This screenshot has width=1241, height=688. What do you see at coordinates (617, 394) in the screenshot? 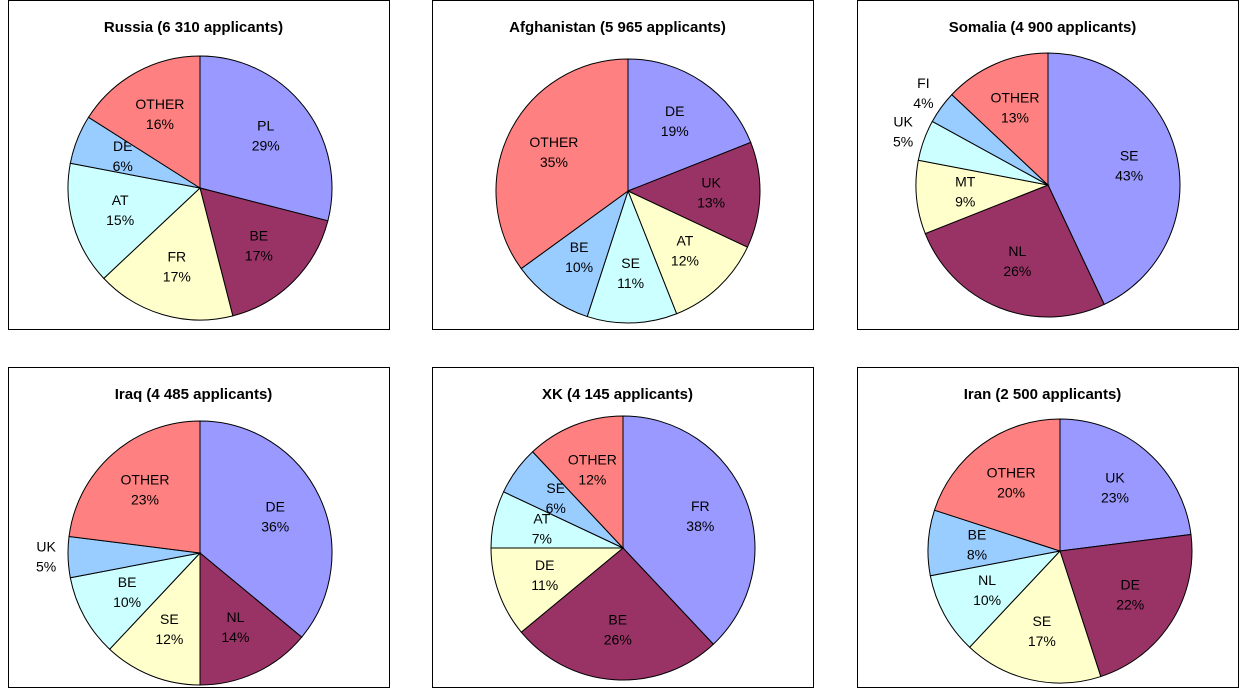
I see `chart-title: XK (4 145 applicants)` at bounding box center [617, 394].